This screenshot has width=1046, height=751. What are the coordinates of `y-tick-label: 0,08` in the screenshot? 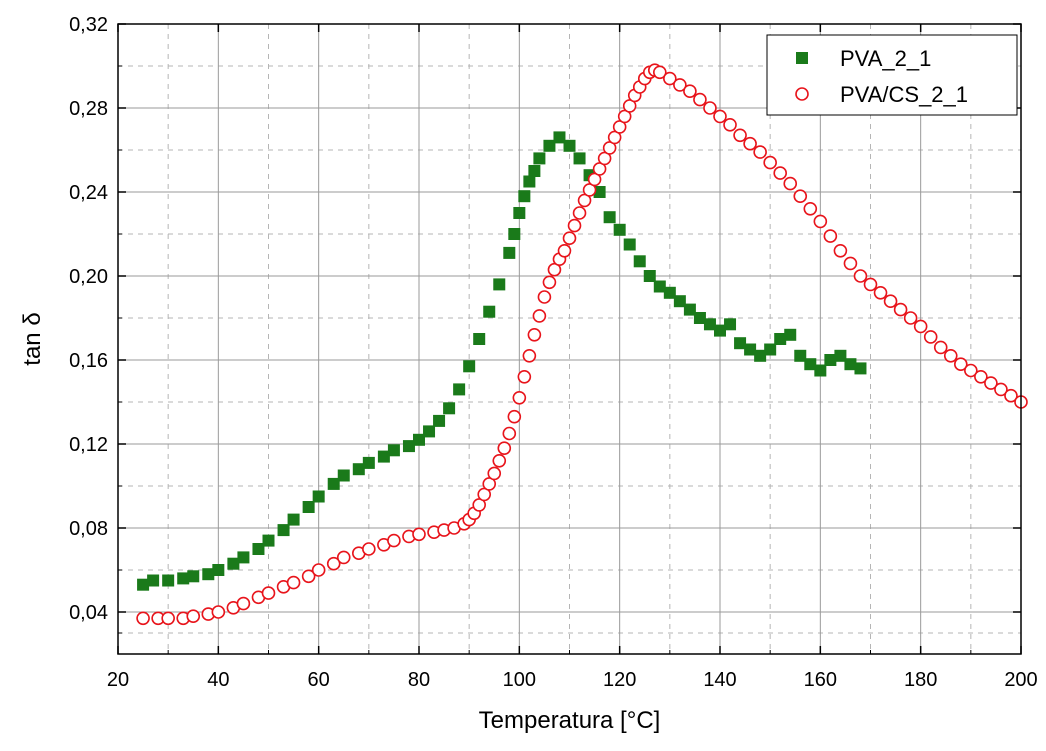 It's located at (88, 529).